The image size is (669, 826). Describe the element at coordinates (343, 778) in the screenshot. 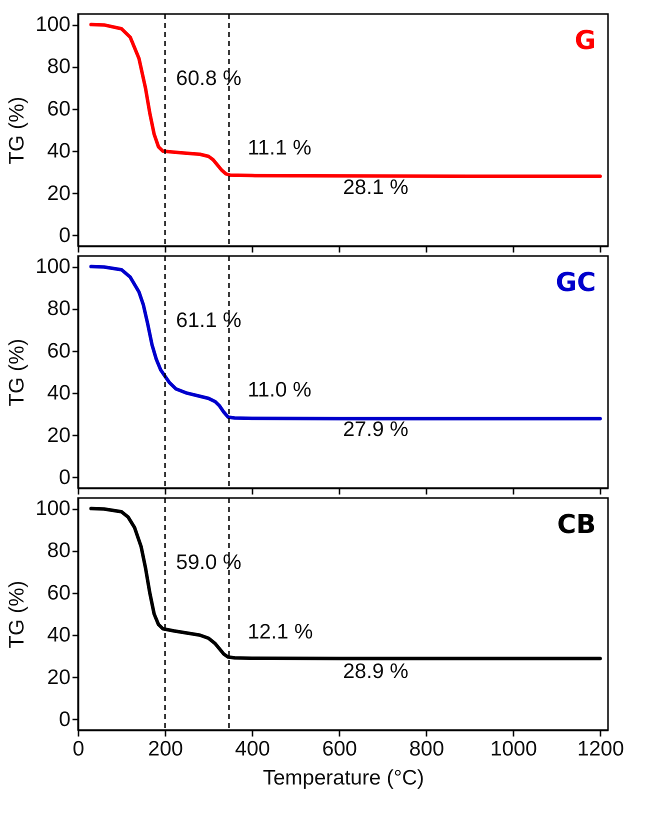

I see `x-axis-title: Temperature (°C)` at that location.